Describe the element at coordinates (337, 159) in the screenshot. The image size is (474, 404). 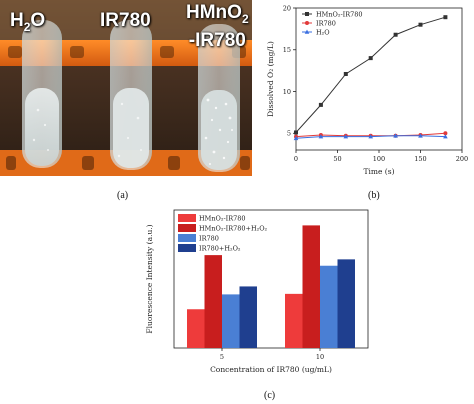
I see `x-tick-label: 50` at that location.